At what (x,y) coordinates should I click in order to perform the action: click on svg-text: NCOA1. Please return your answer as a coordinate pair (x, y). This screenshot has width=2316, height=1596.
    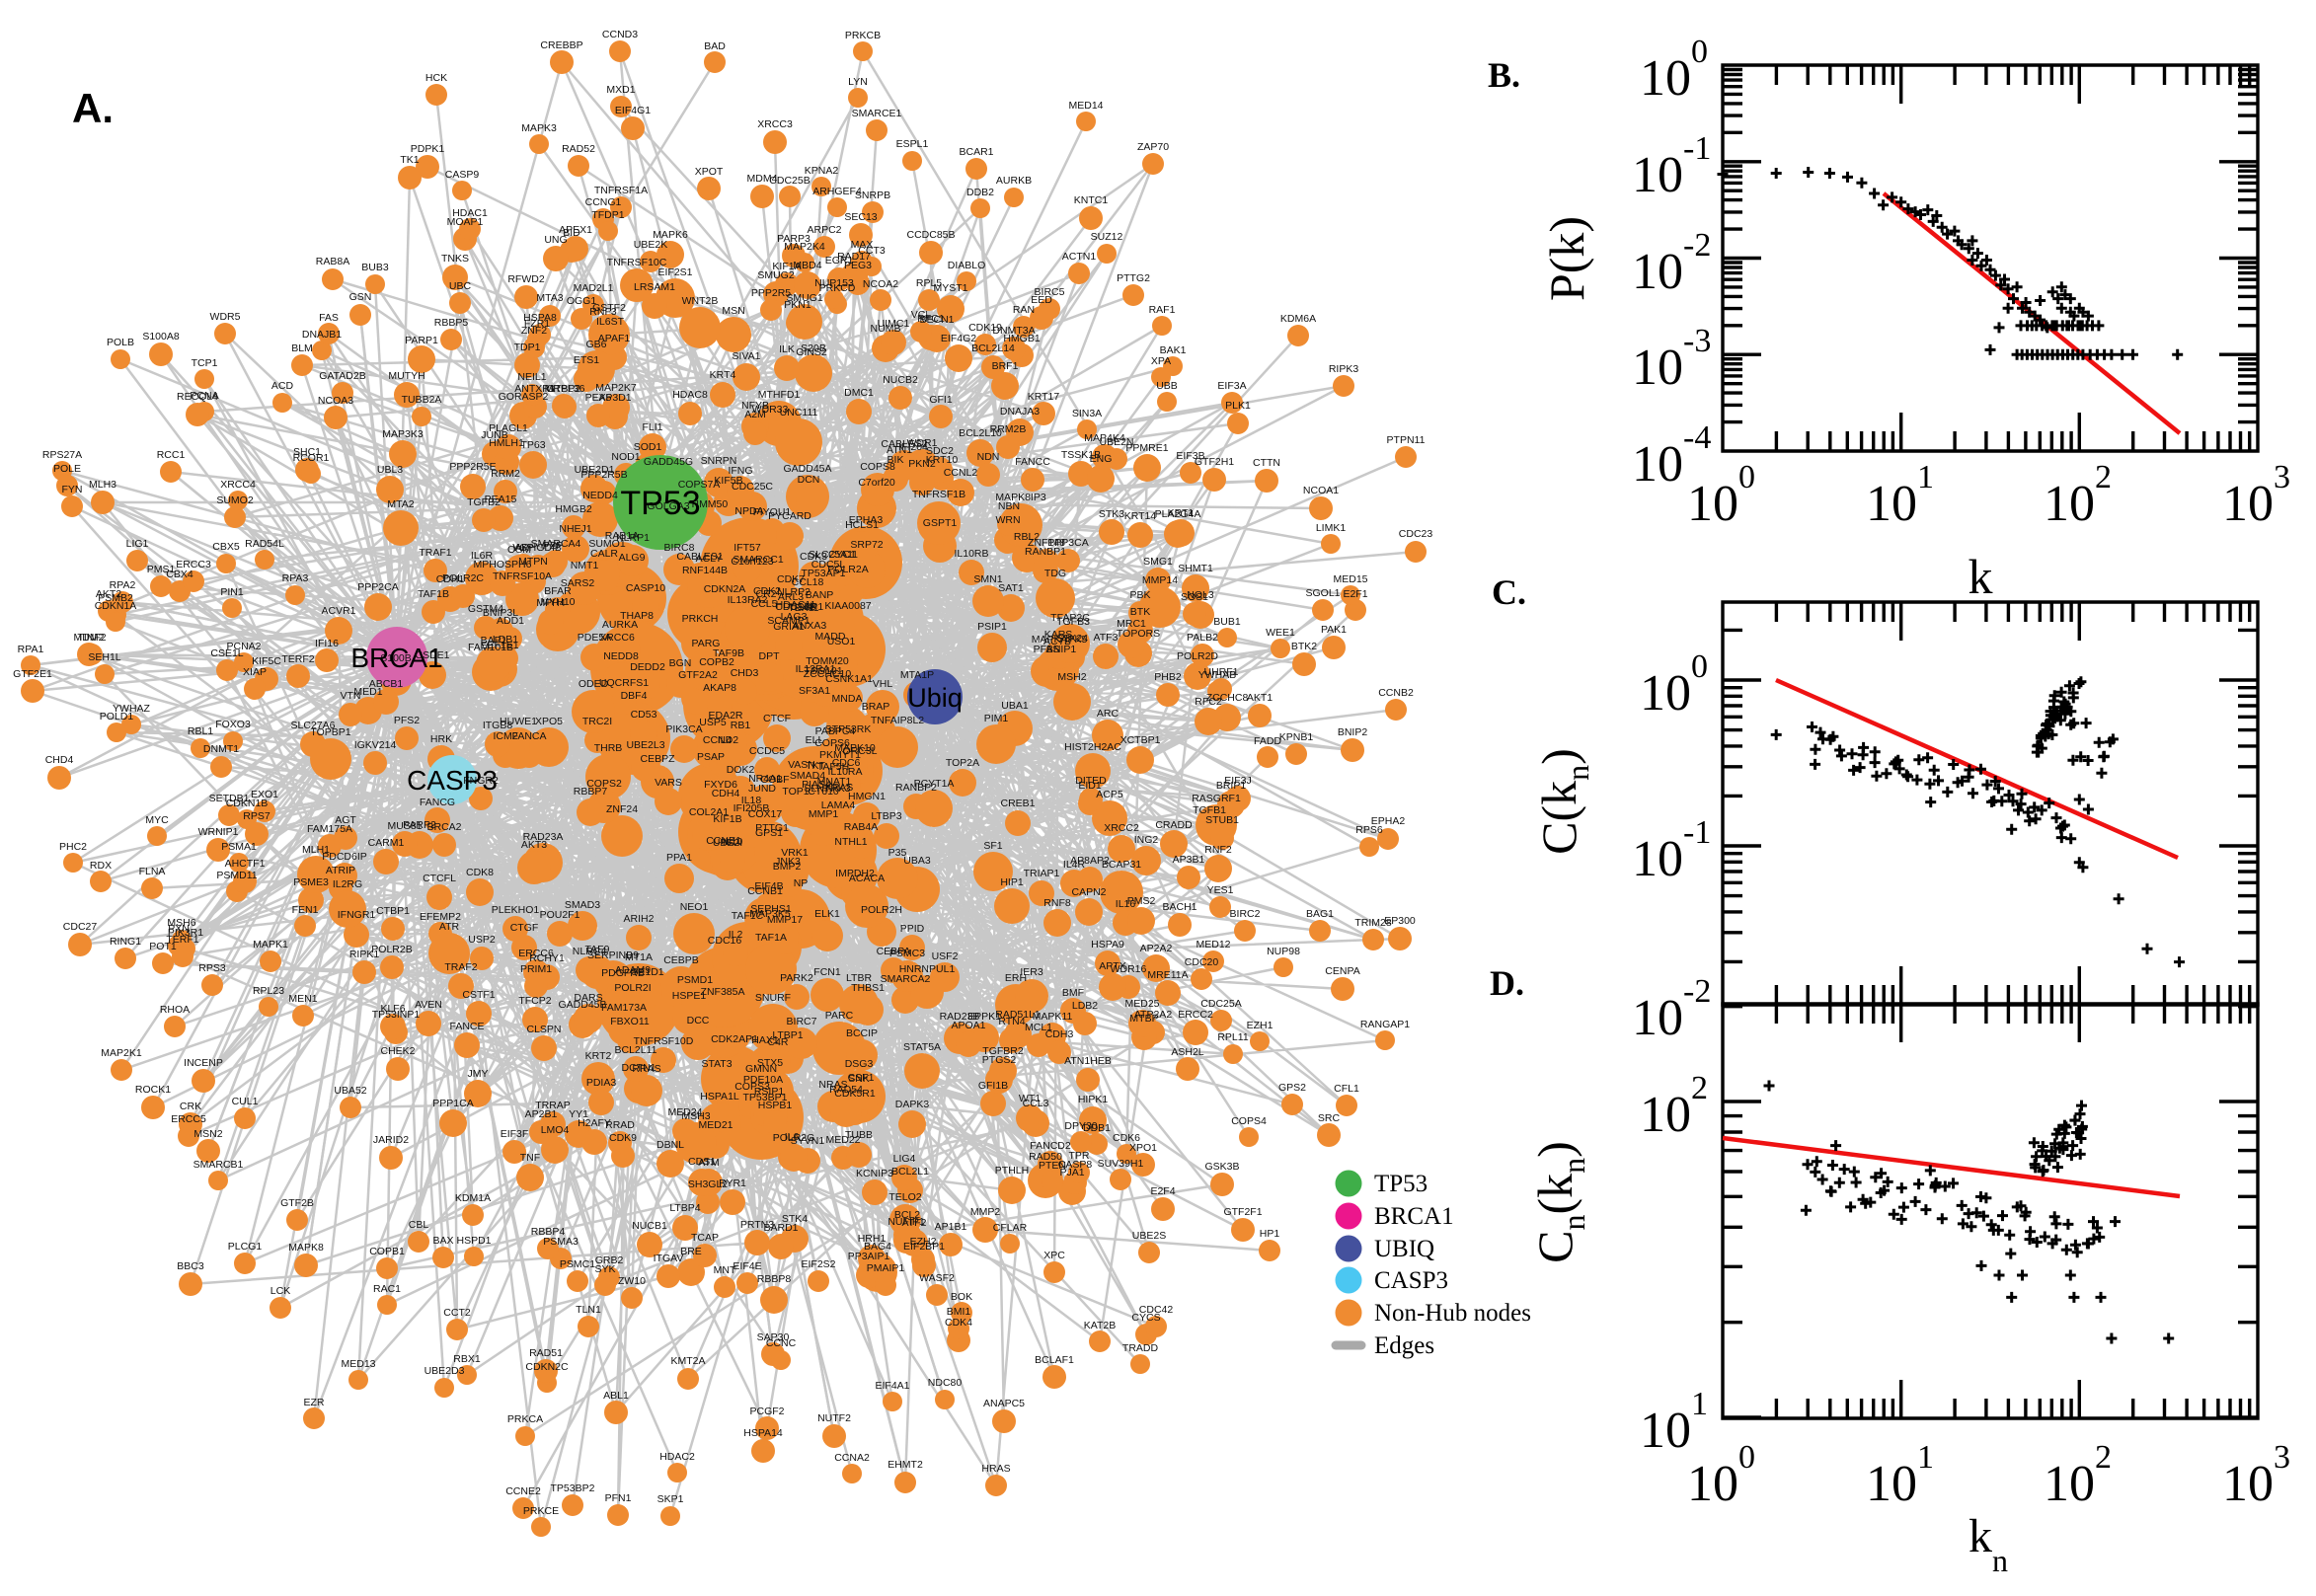
    Looking at the image, I should click on (1321, 490).